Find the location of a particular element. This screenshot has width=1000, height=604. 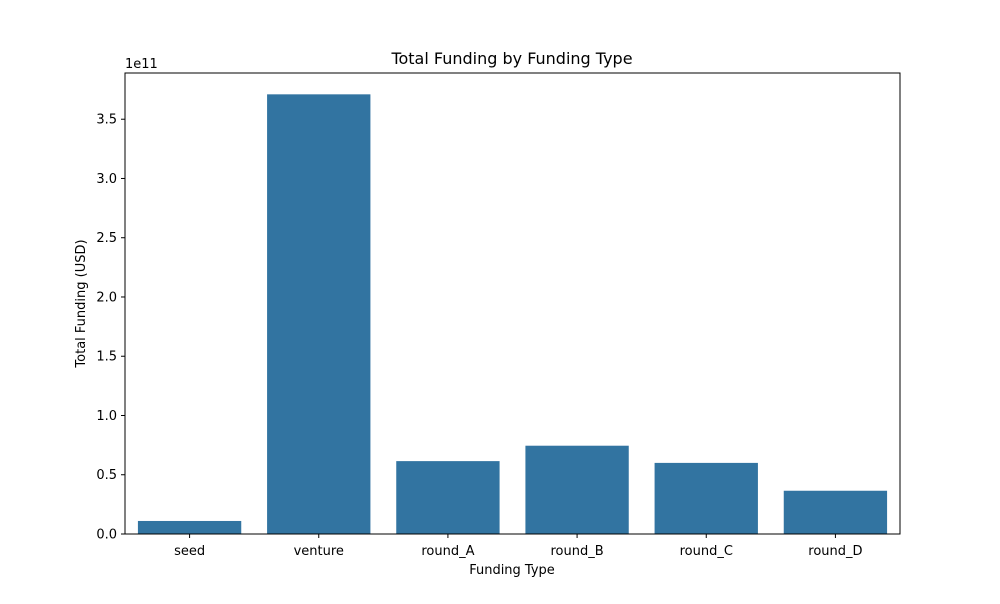

y-tick-label: 2.0 is located at coordinates (106, 297).